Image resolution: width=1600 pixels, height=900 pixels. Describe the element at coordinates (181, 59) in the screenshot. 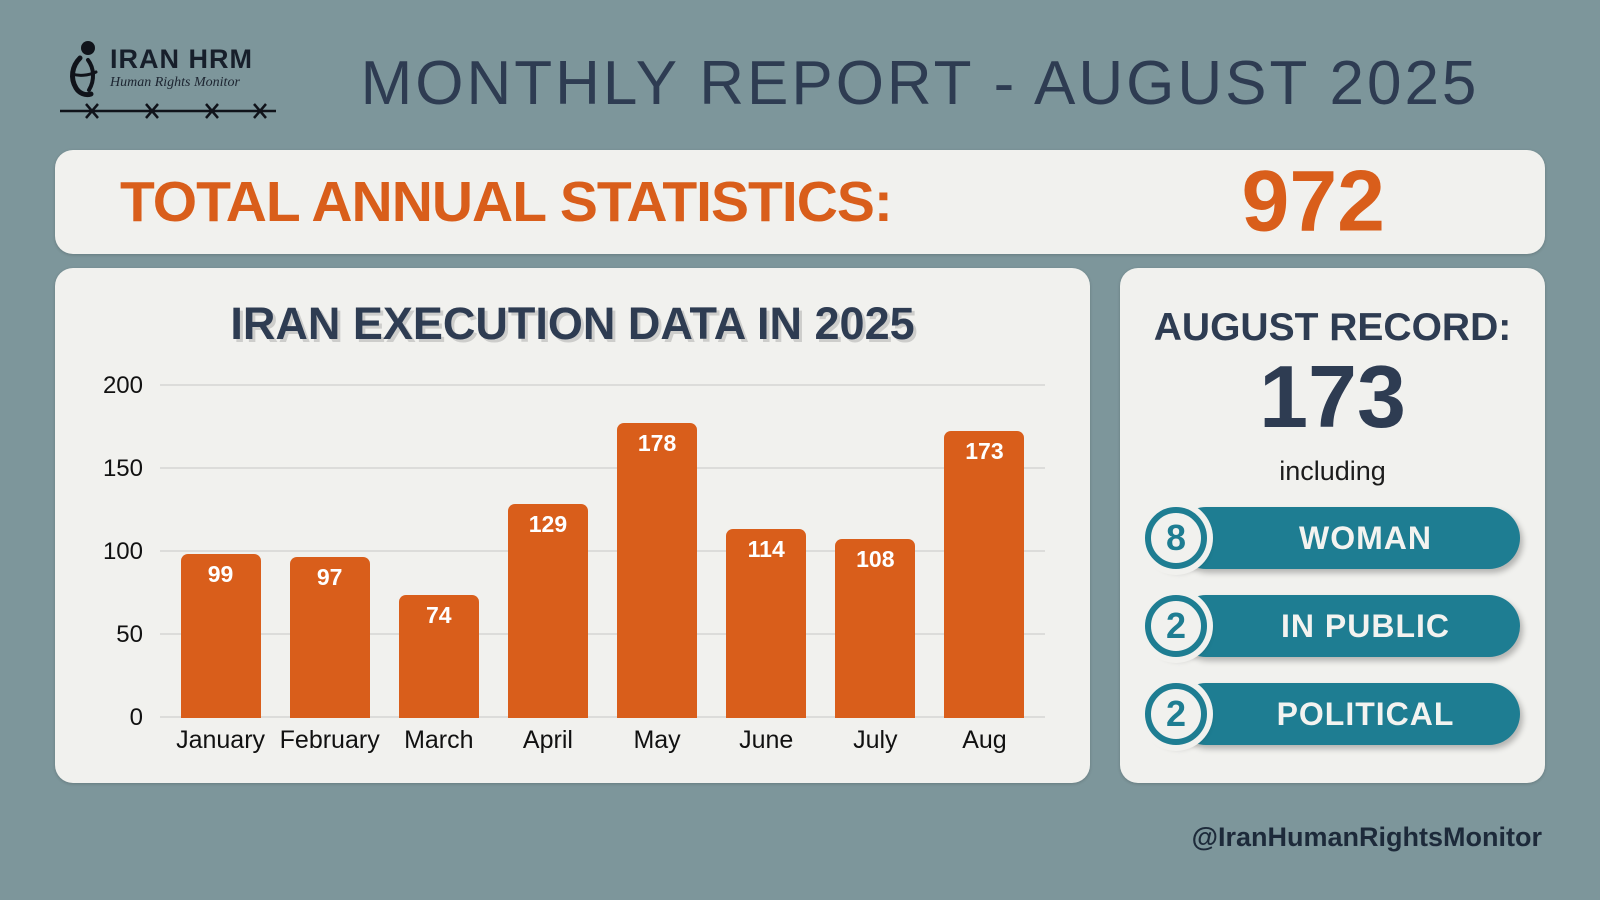

I see `logo-title: IRAN HRM` at that location.